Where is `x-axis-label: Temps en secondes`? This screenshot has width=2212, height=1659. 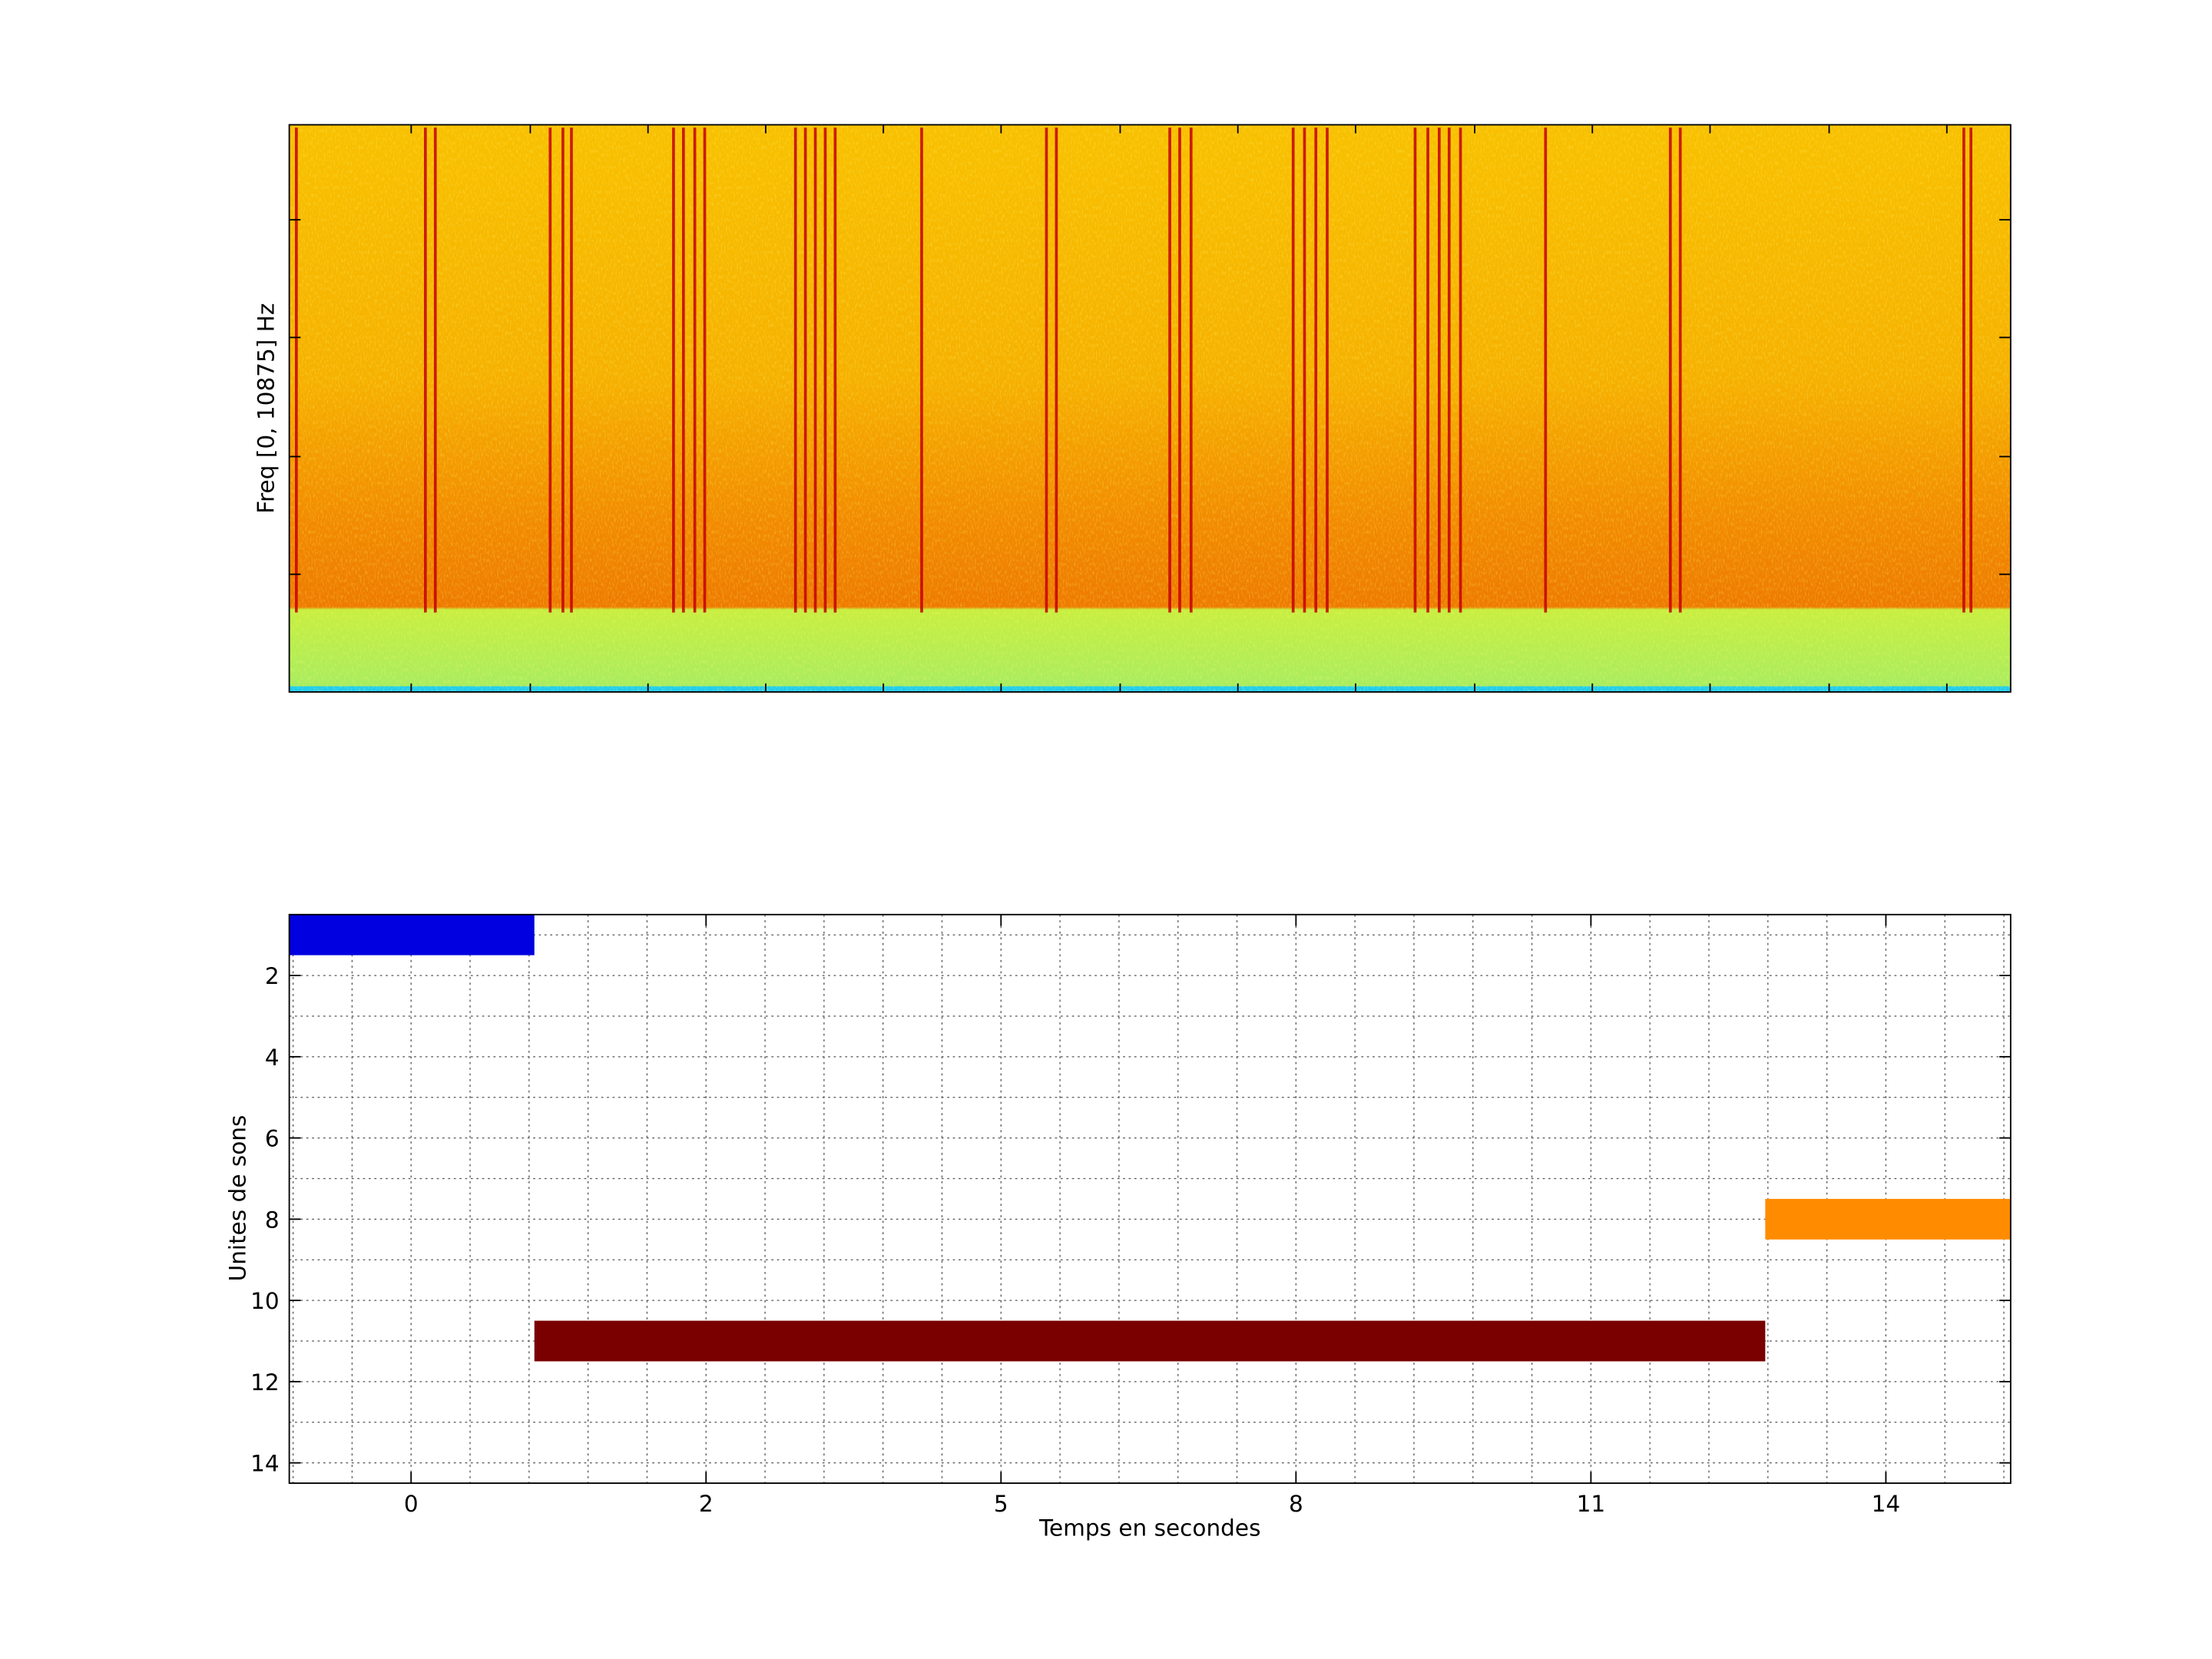 x-axis-label: Temps en secondes is located at coordinates (1149, 1528).